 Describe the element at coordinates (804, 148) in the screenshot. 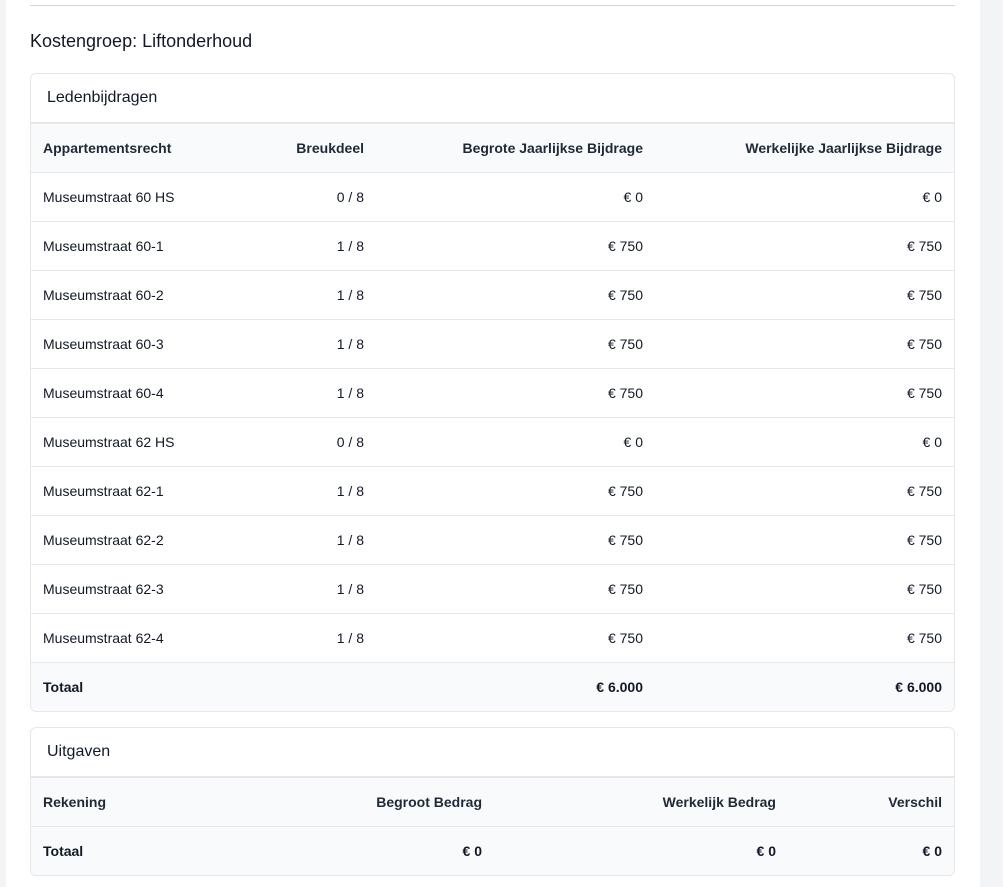

I see `column-header: Werkelijke Jaarlijkse Bijdrage` at that location.